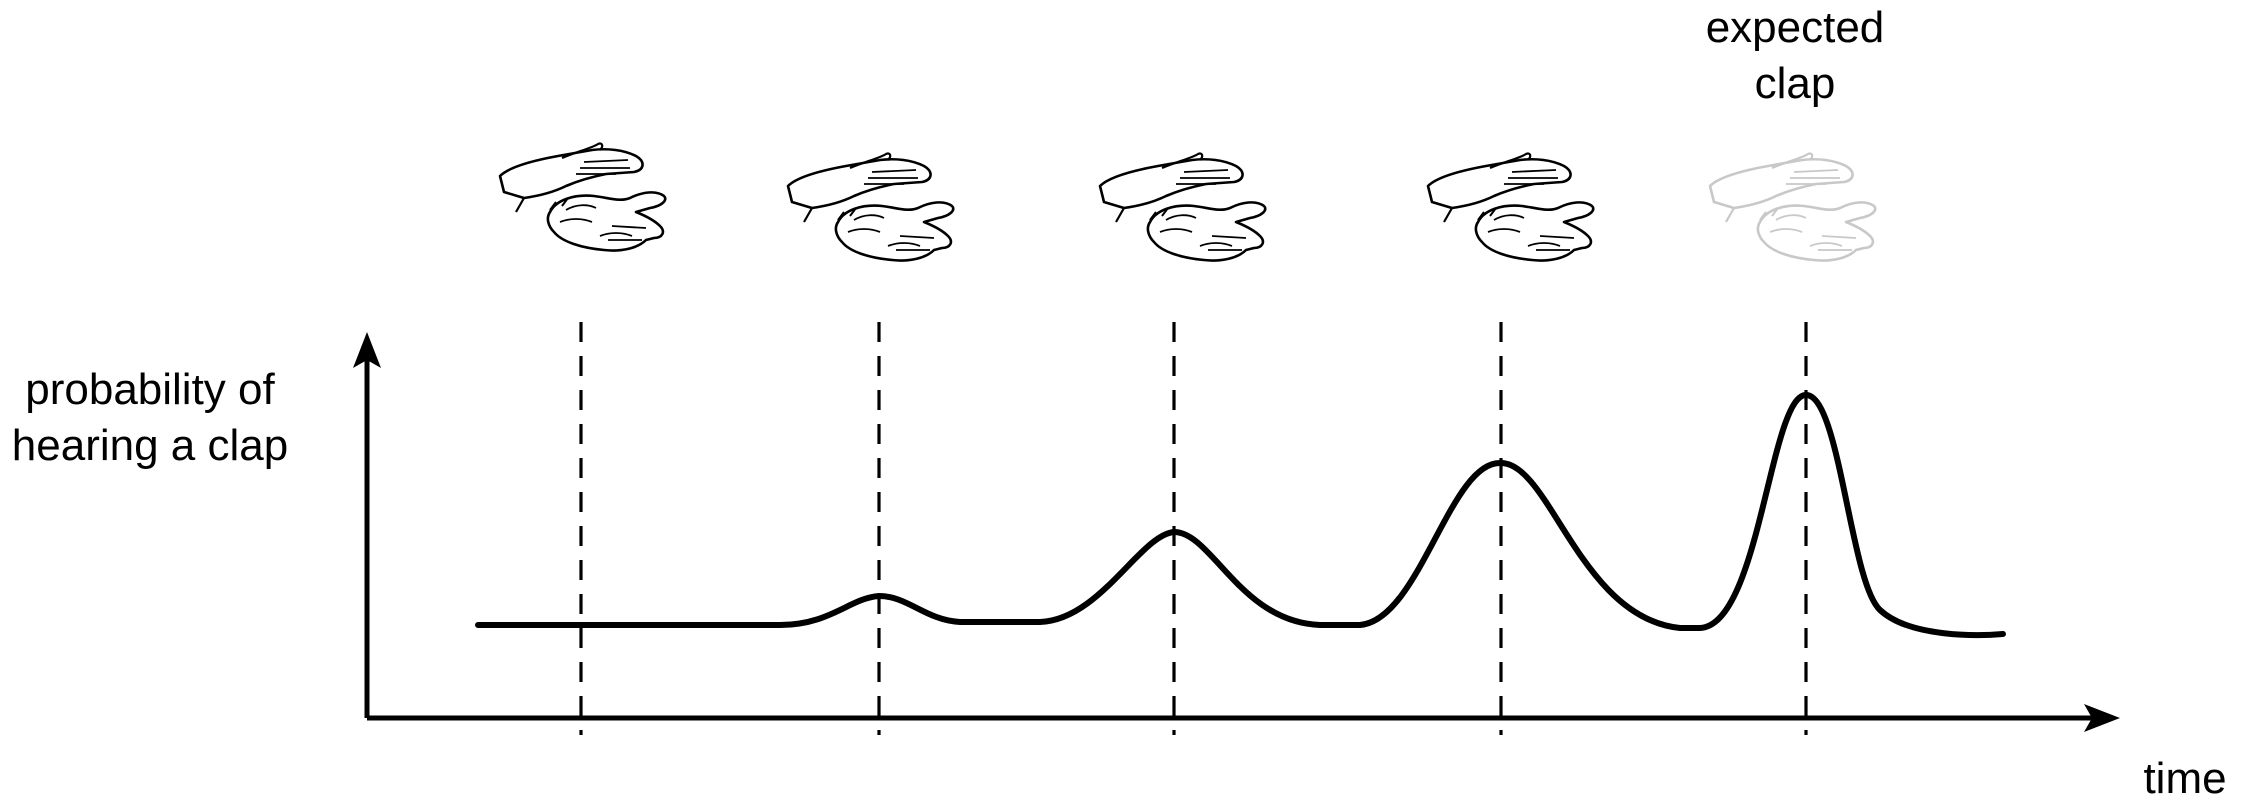  Describe the element at coordinates (1795, 27) in the screenshot. I see `expected-clap-label-line-1: expected` at that location.